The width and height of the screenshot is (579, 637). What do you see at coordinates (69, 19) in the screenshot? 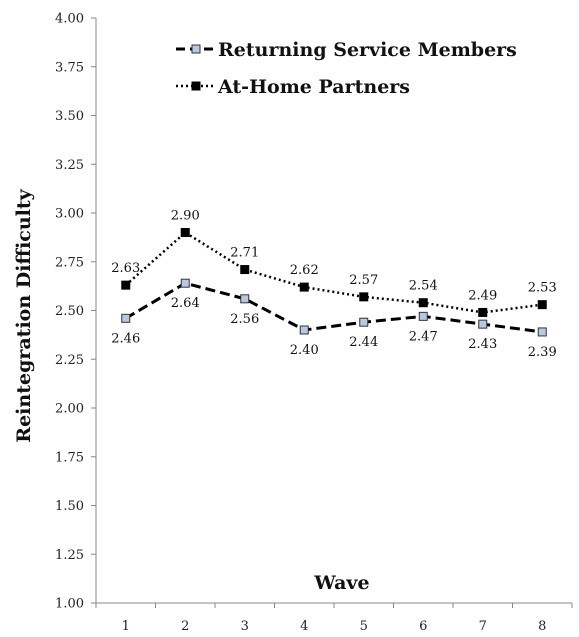
I see `y-tick-label: 4.00` at bounding box center [69, 19].